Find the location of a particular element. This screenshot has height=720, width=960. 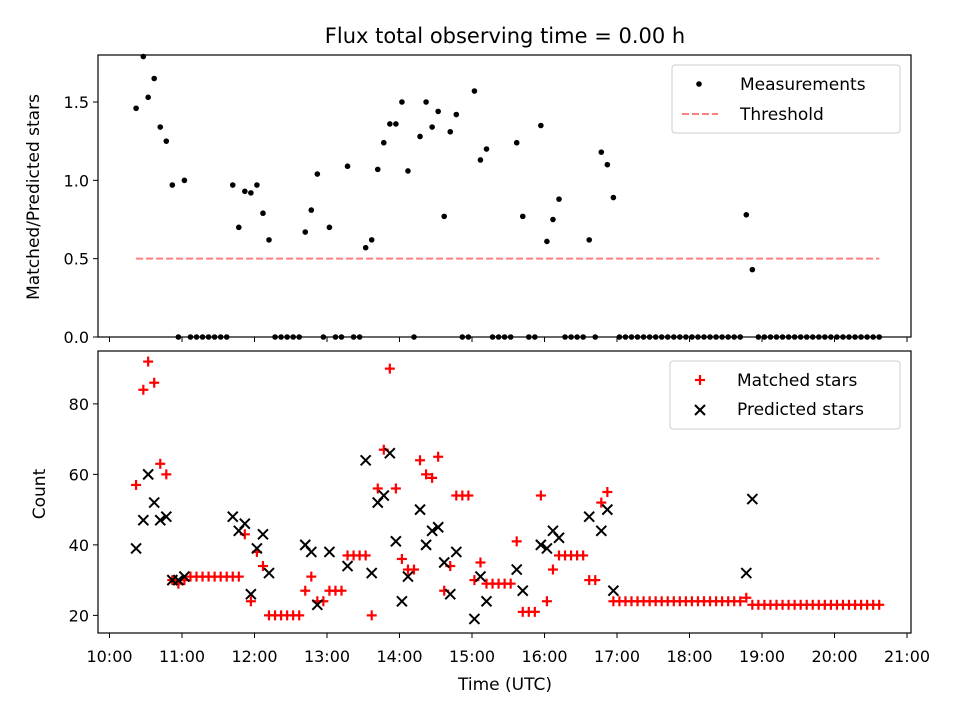

top-y-tick-label-1: 0.0 is located at coordinates (76, 337).